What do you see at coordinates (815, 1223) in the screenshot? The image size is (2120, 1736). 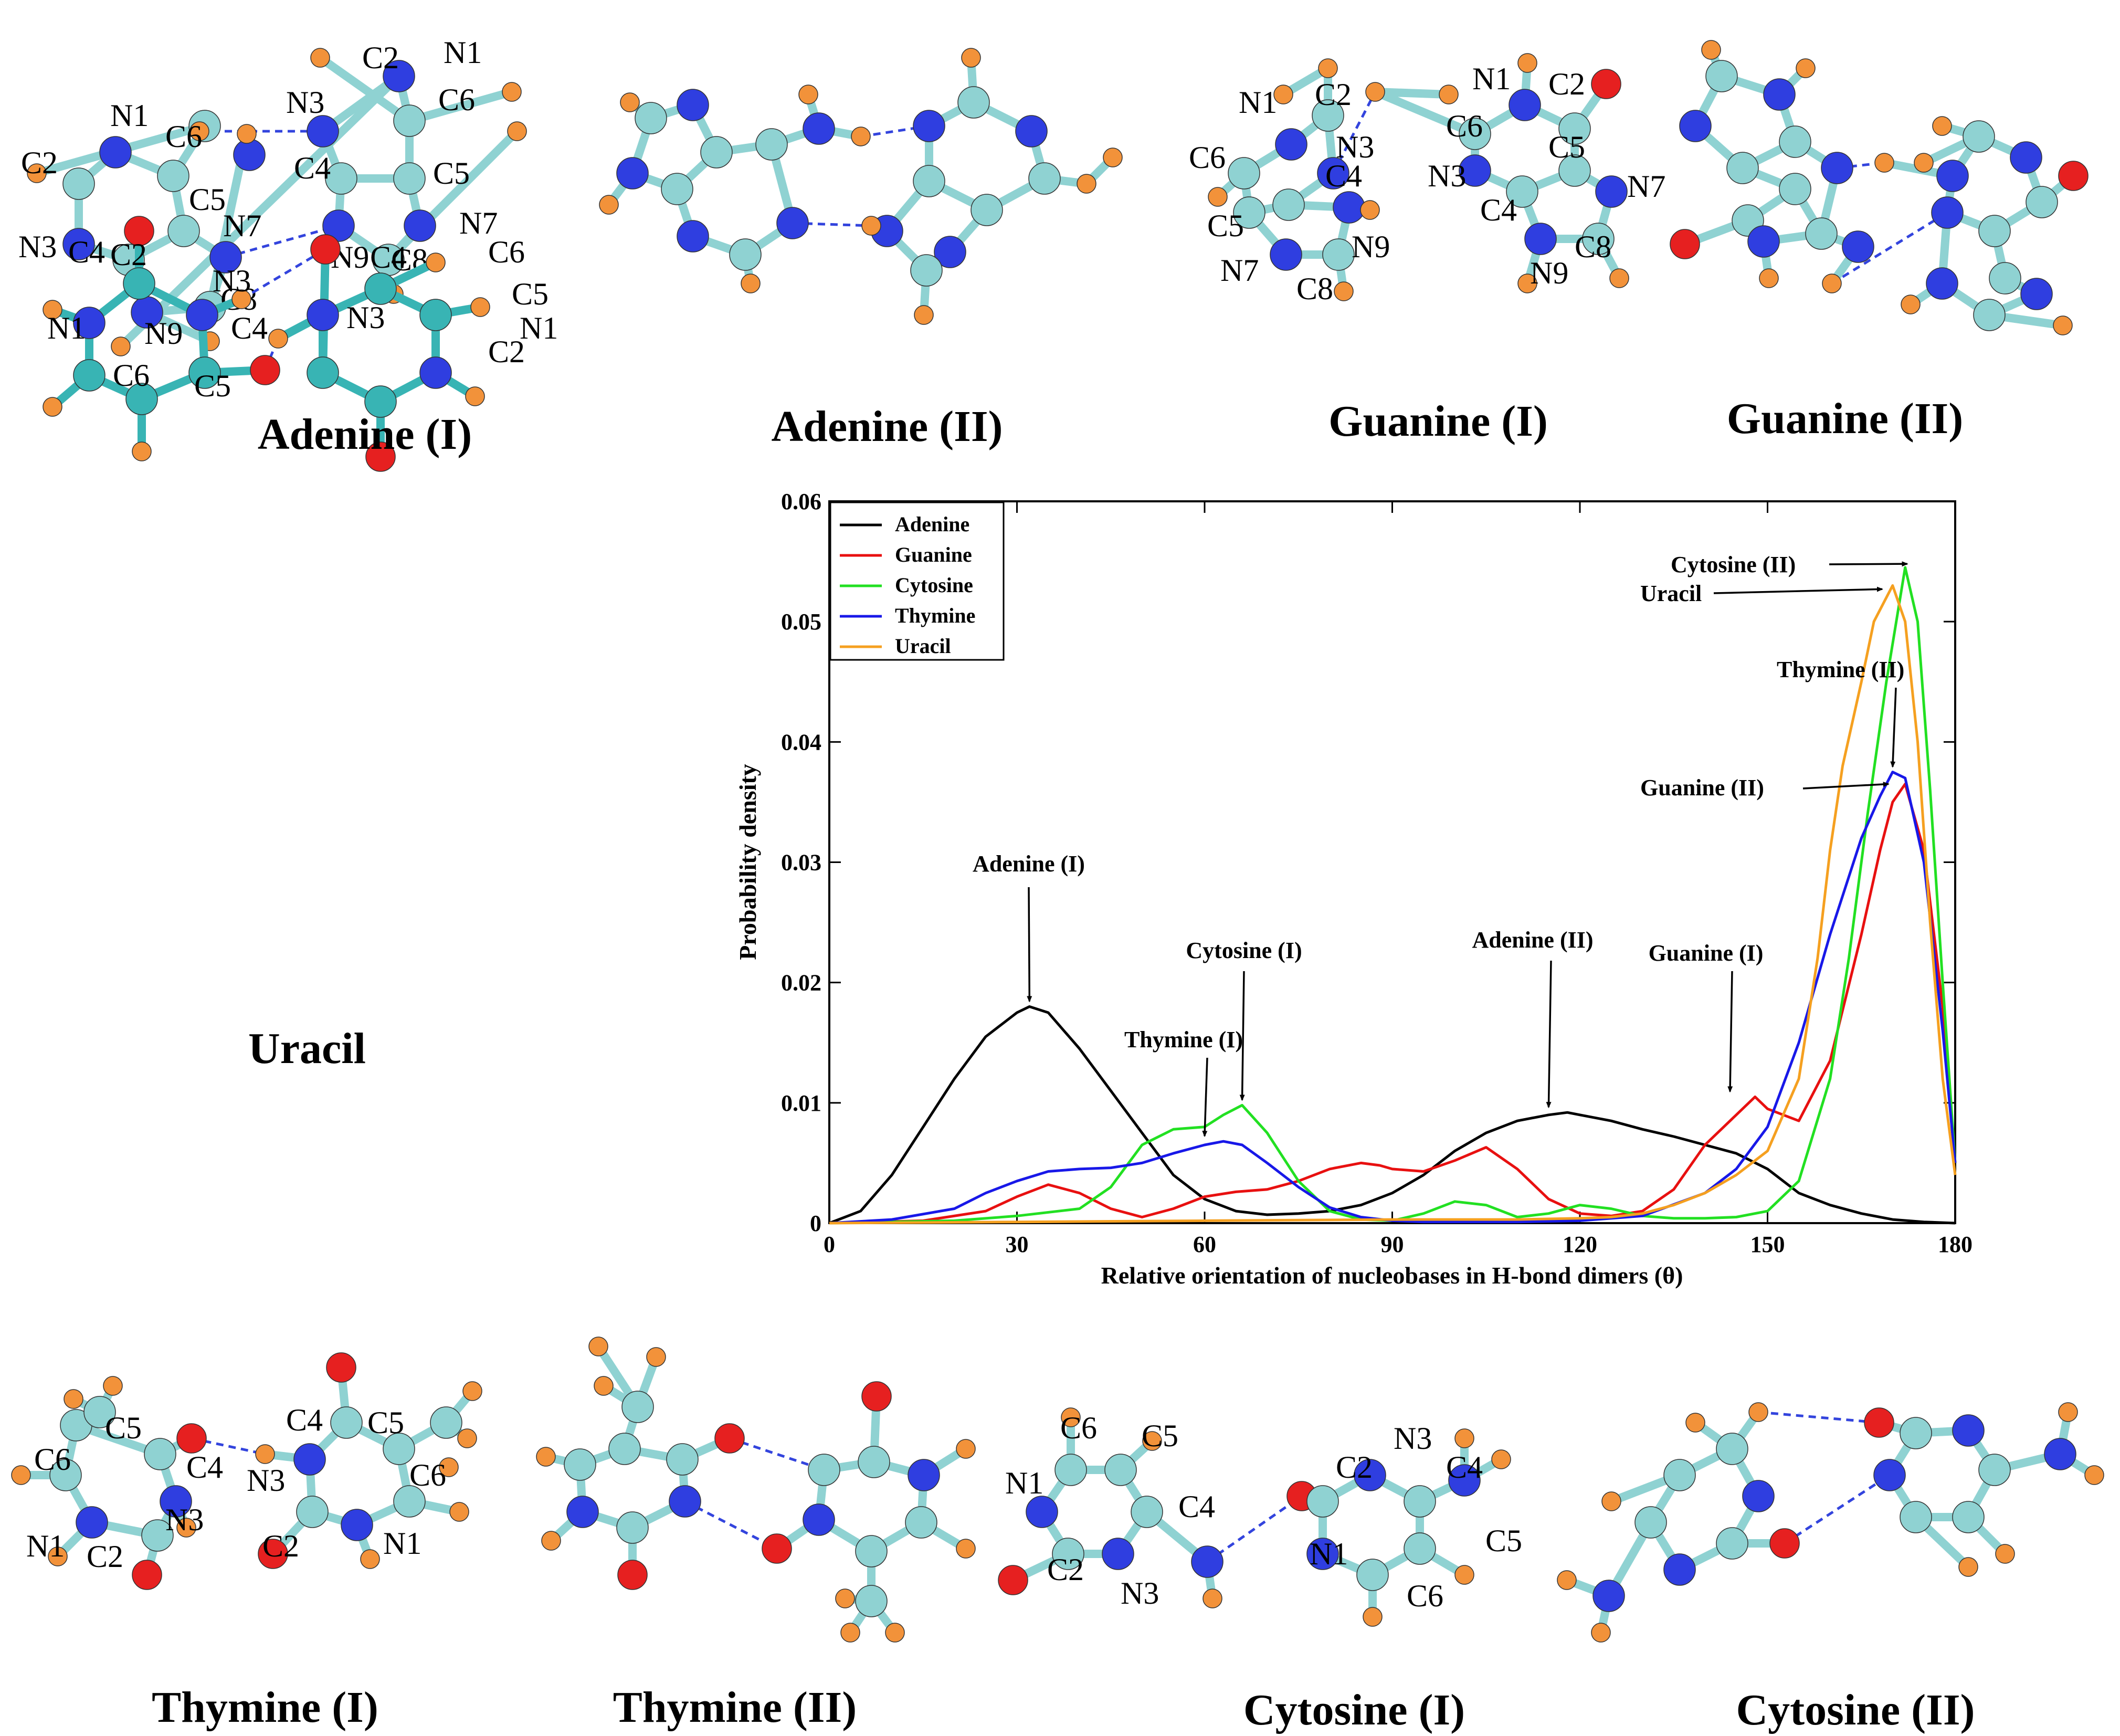 I see `y-tick-label: 0` at bounding box center [815, 1223].